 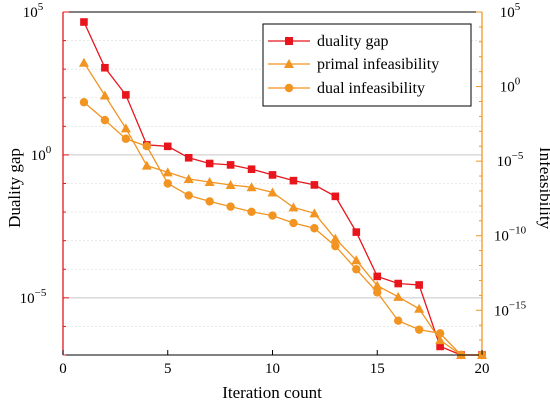 What do you see at coordinates (168, 369) in the screenshot?
I see `x-tick-label: 5` at bounding box center [168, 369].